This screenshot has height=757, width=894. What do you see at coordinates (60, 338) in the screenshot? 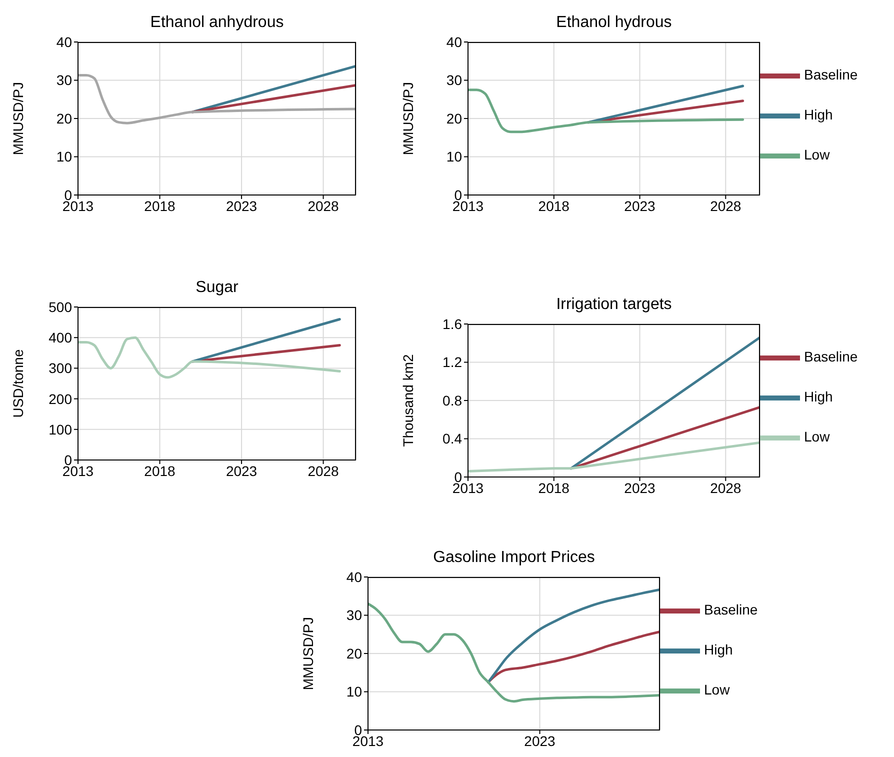
I see `y-tick-label: 400` at bounding box center [60, 338].